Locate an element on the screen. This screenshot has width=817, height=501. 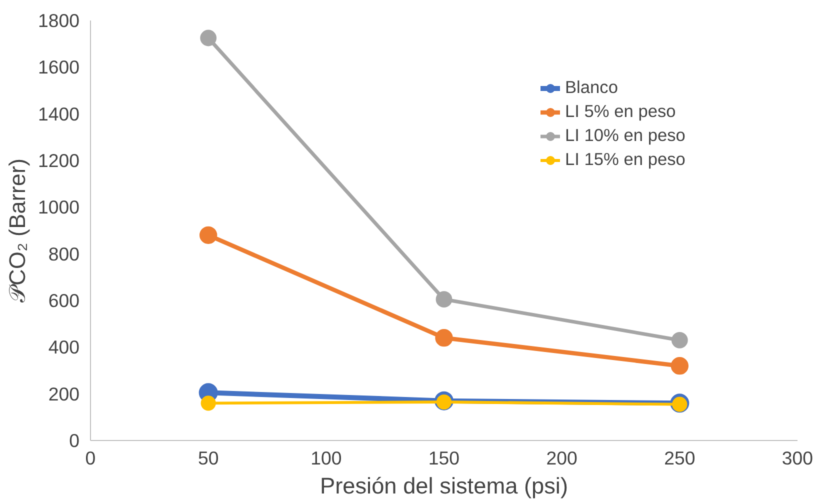
legend-label: LI 15% en peso is located at coordinates (625, 159).